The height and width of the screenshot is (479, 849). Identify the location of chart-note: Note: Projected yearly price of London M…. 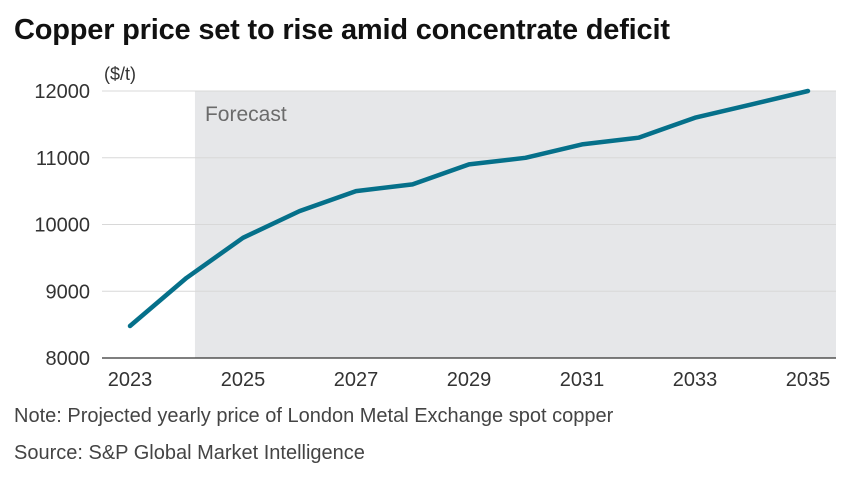
(314, 416).